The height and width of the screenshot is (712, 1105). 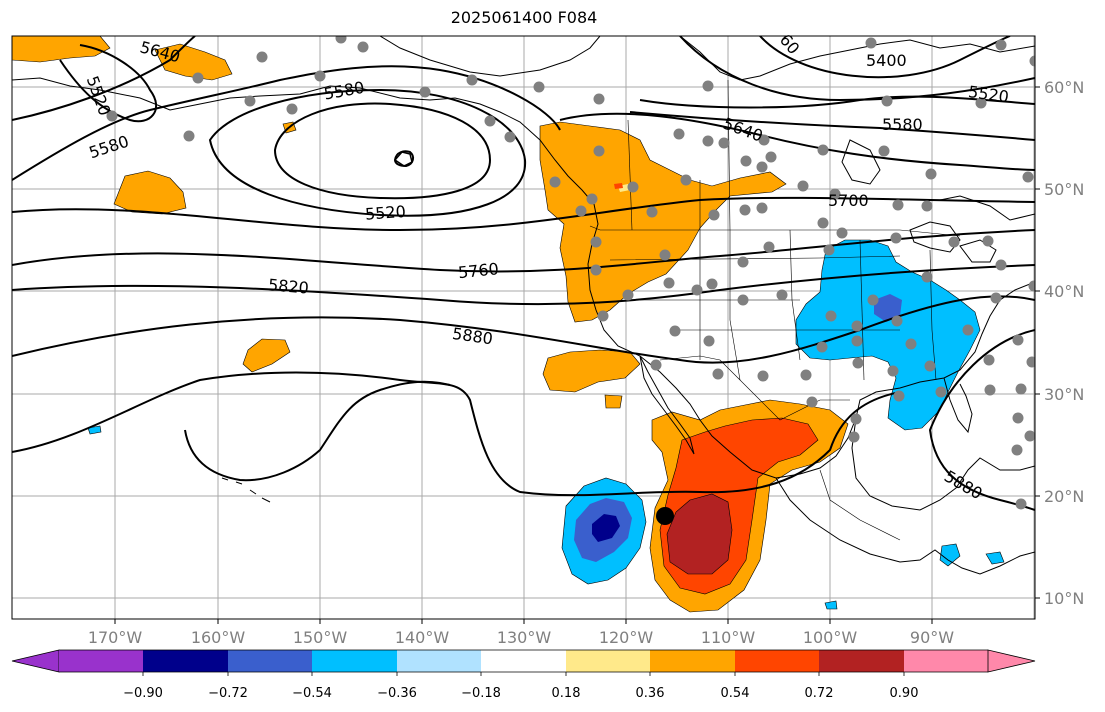 I want to click on shade-positive-north-pacific, so click(x=150, y=192).